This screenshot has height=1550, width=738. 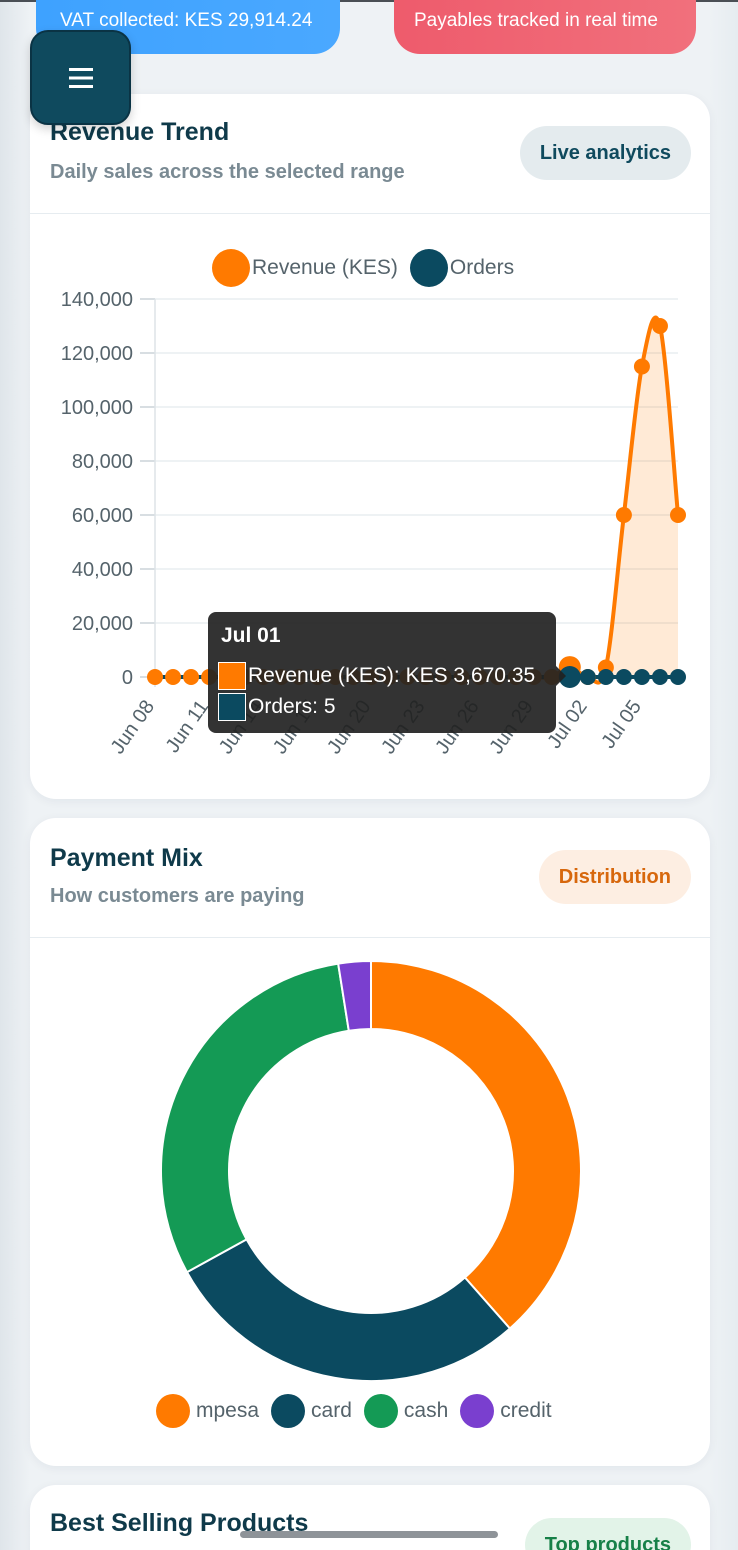 What do you see at coordinates (348, 1310) in the screenshot?
I see `donut-slice-card` at bounding box center [348, 1310].